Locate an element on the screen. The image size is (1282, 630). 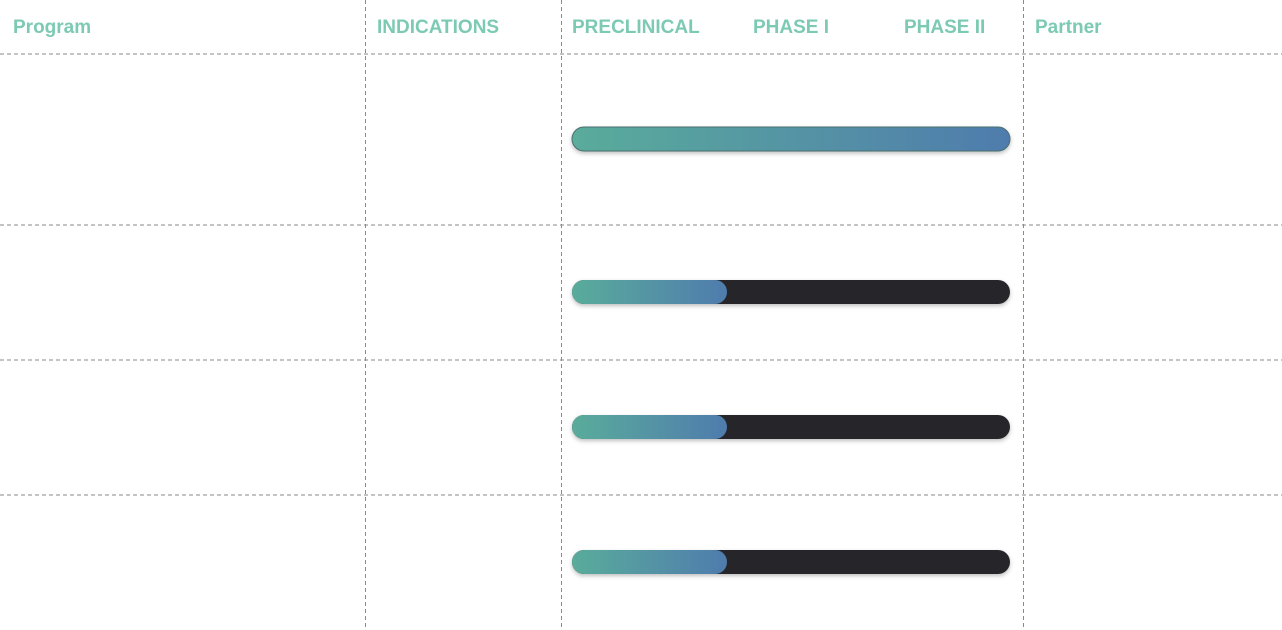
column-header: PHASE II is located at coordinates (944, 27).